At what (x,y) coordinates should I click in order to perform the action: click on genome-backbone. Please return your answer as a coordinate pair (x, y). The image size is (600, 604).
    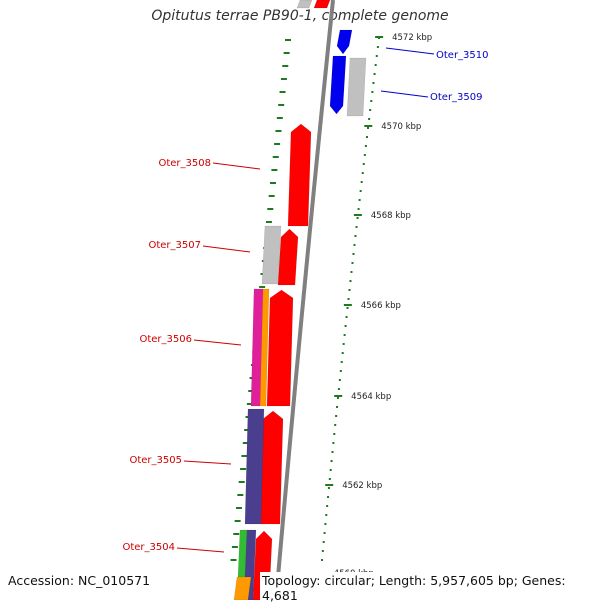
    Looking at the image, I should click on (304, 300).